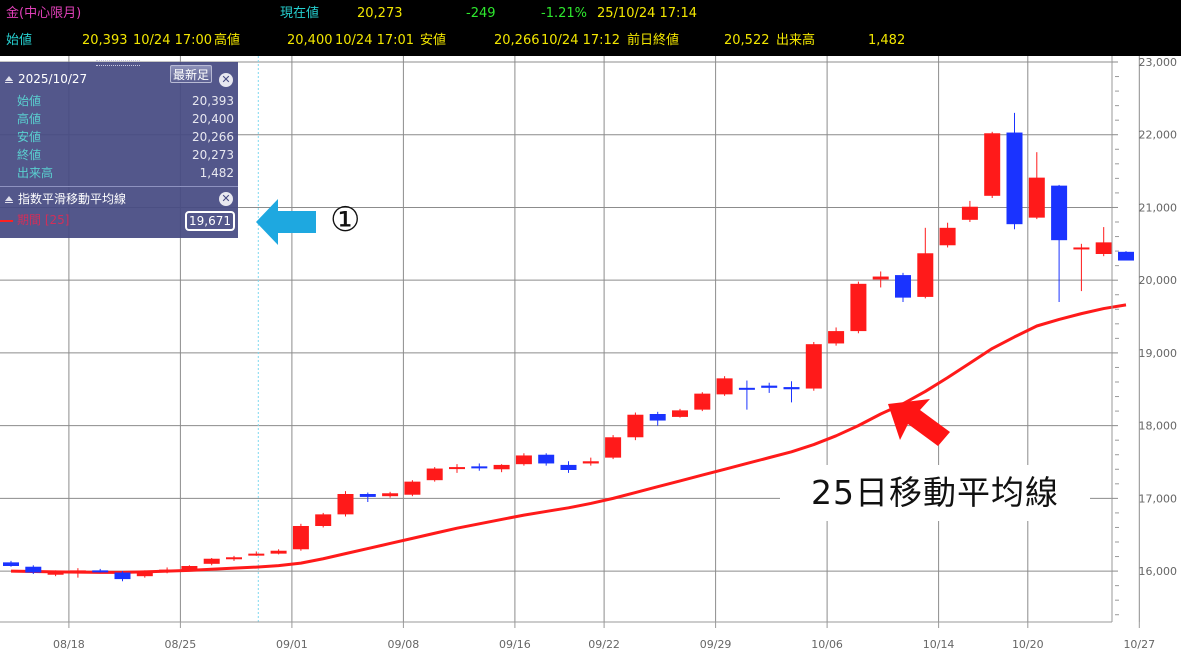 Image resolution: width=1181 pixels, height=667 pixels. Describe the element at coordinates (227, 40) in the screenshot. I see `high-label: 高値` at that location.